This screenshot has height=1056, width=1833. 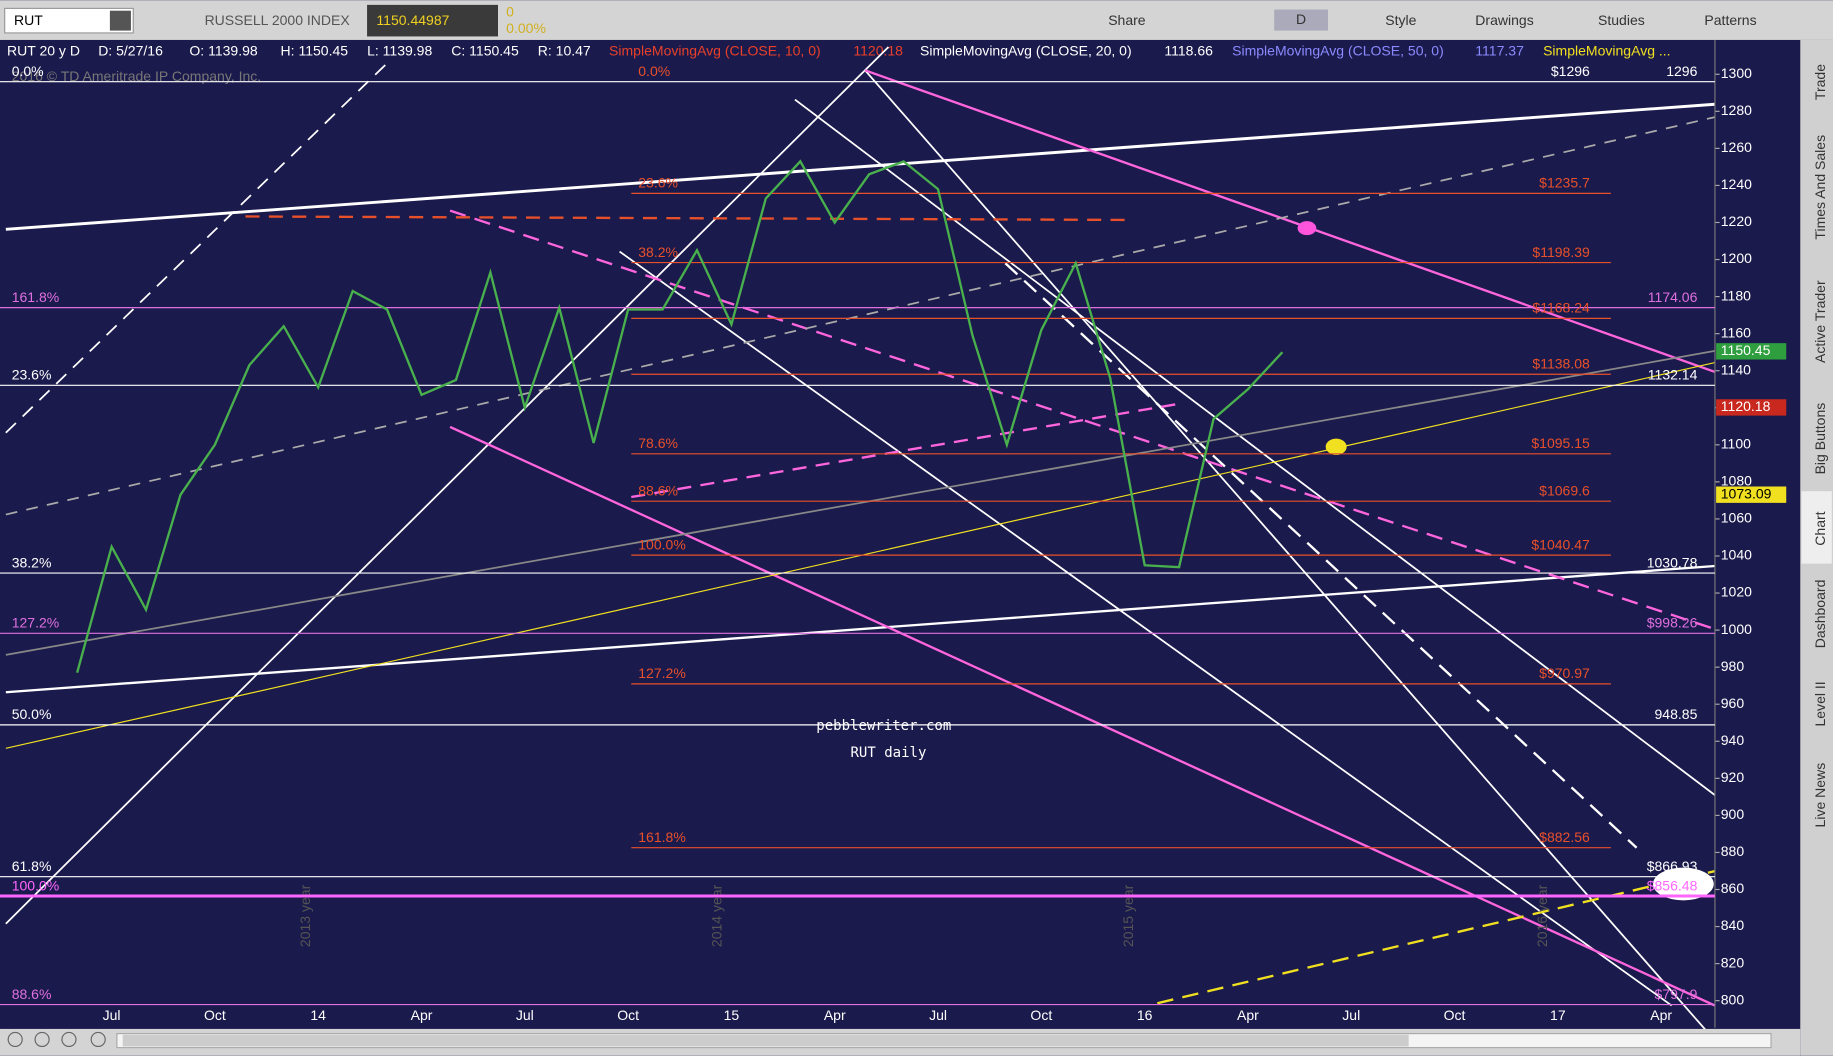 What do you see at coordinates (28, 71) in the screenshot?
I see `level-left-label: 0.0%` at bounding box center [28, 71].